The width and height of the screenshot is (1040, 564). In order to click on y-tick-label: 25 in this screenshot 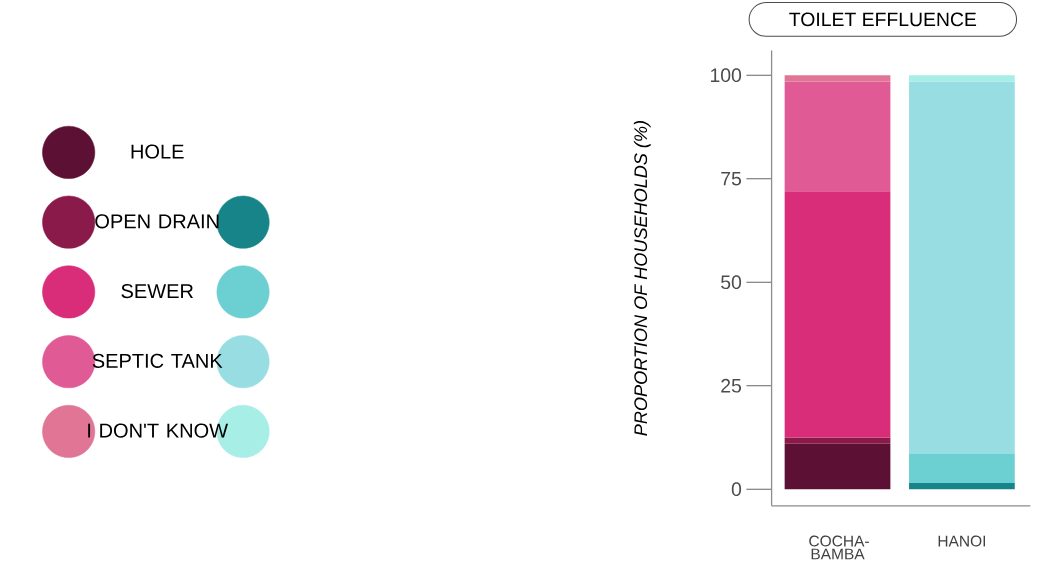, I will do `click(731, 386)`.